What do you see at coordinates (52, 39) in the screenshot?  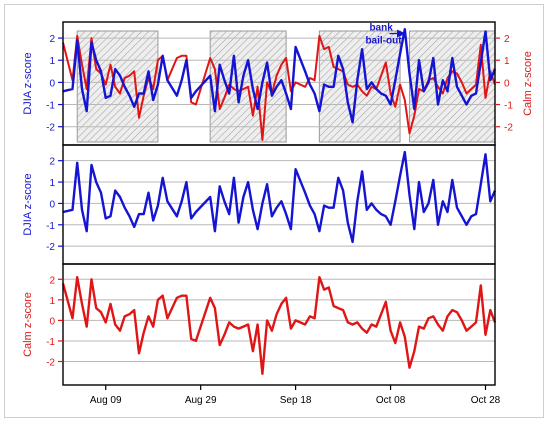 I see `overlay-left-axis-tick-label: 2` at bounding box center [52, 39].